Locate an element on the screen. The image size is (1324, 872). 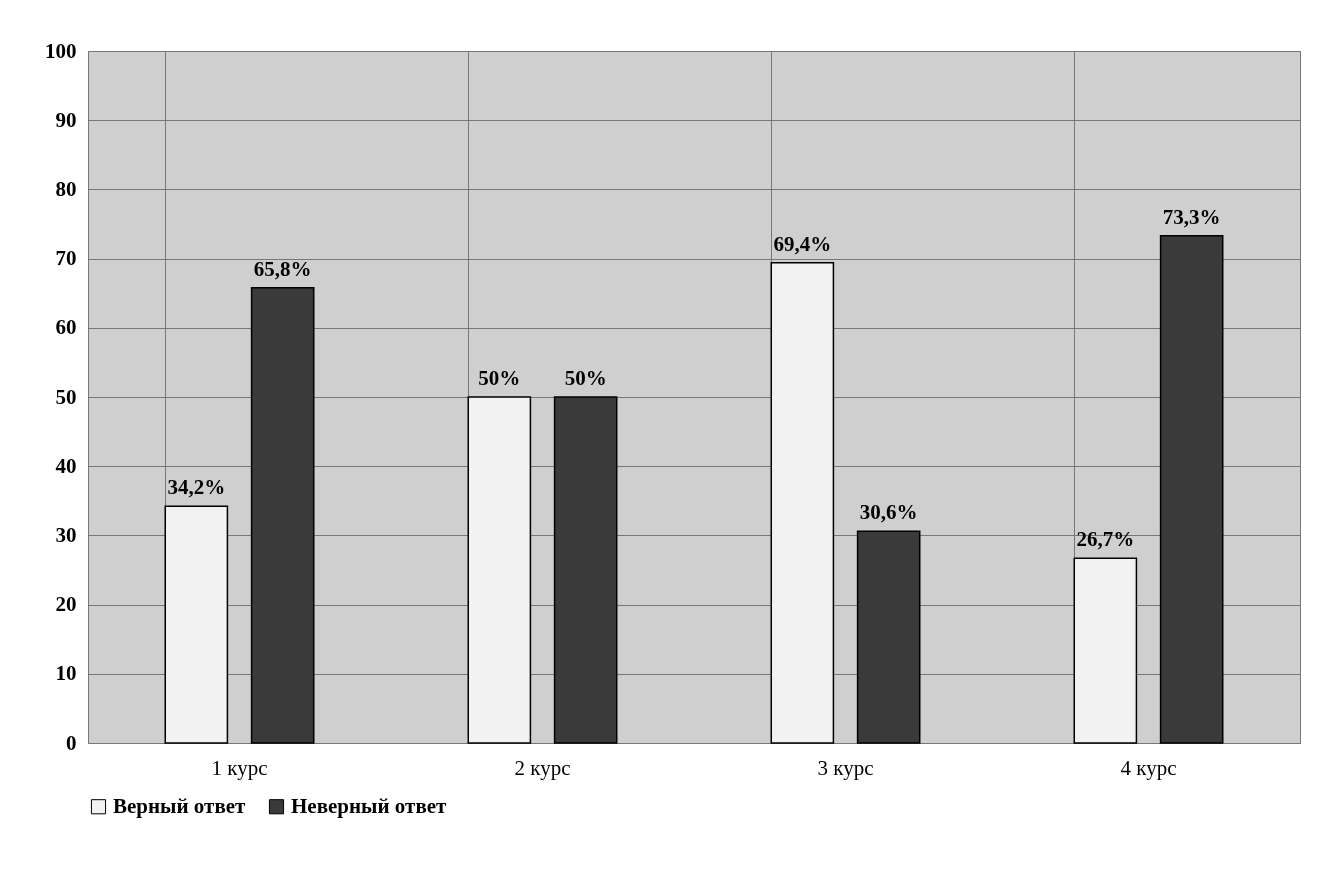
x-tick-label: 1 курс is located at coordinates (239, 767).